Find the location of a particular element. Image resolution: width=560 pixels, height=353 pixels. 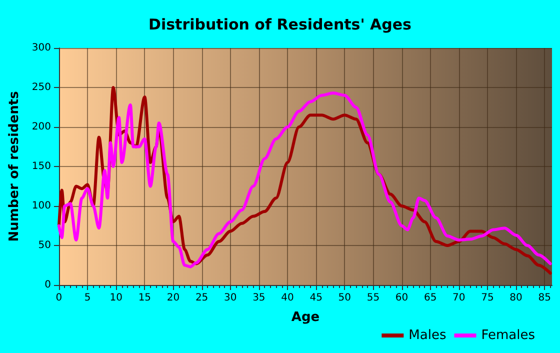

x-tick-label: 80 is located at coordinates (516, 298).